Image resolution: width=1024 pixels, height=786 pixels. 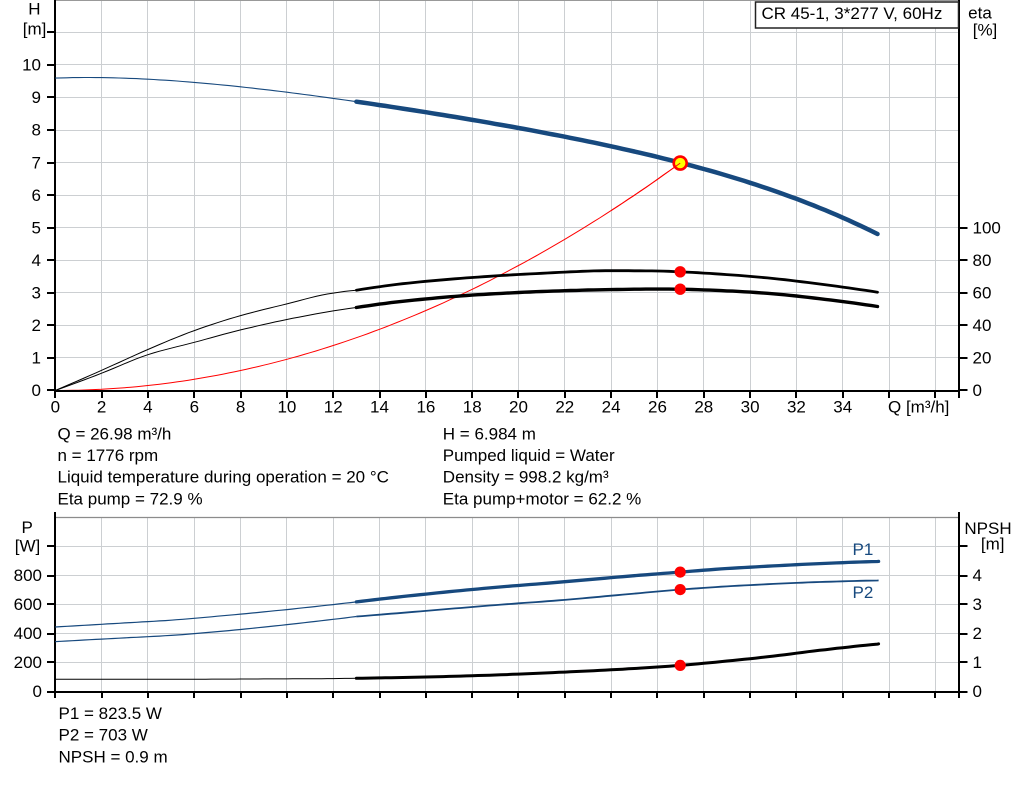 What do you see at coordinates (28, 633) in the screenshot?
I see `svg-text: 400` at bounding box center [28, 633].